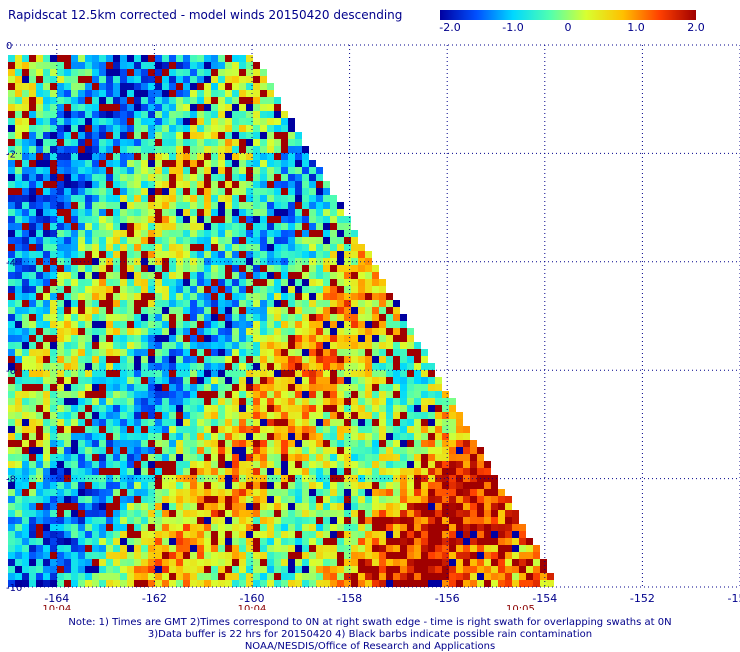 The width and height of the screenshot is (740, 652). What do you see at coordinates (513, 27) in the screenshot?
I see `colorbar-tick: -1.0` at bounding box center [513, 27].